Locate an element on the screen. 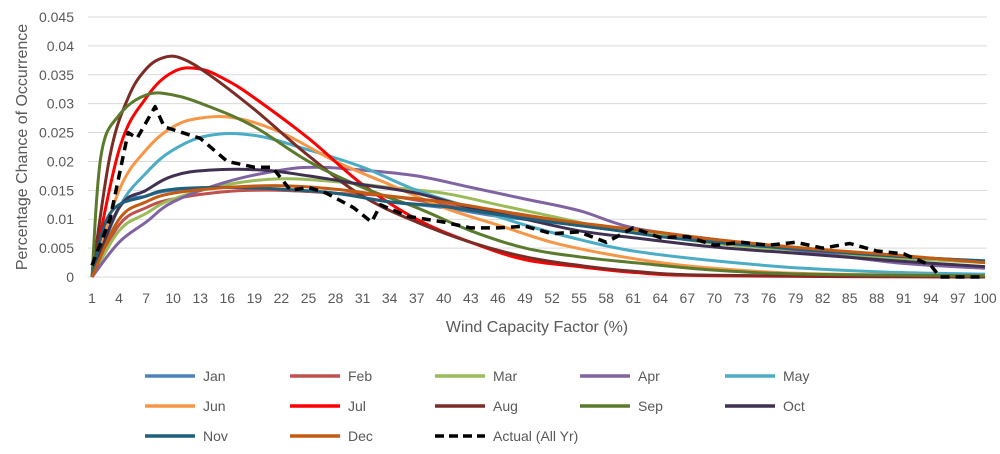 The width and height of the screenshot is (1000, 454). y-tick-label: 0.01 is located at coordinates (60, 219).